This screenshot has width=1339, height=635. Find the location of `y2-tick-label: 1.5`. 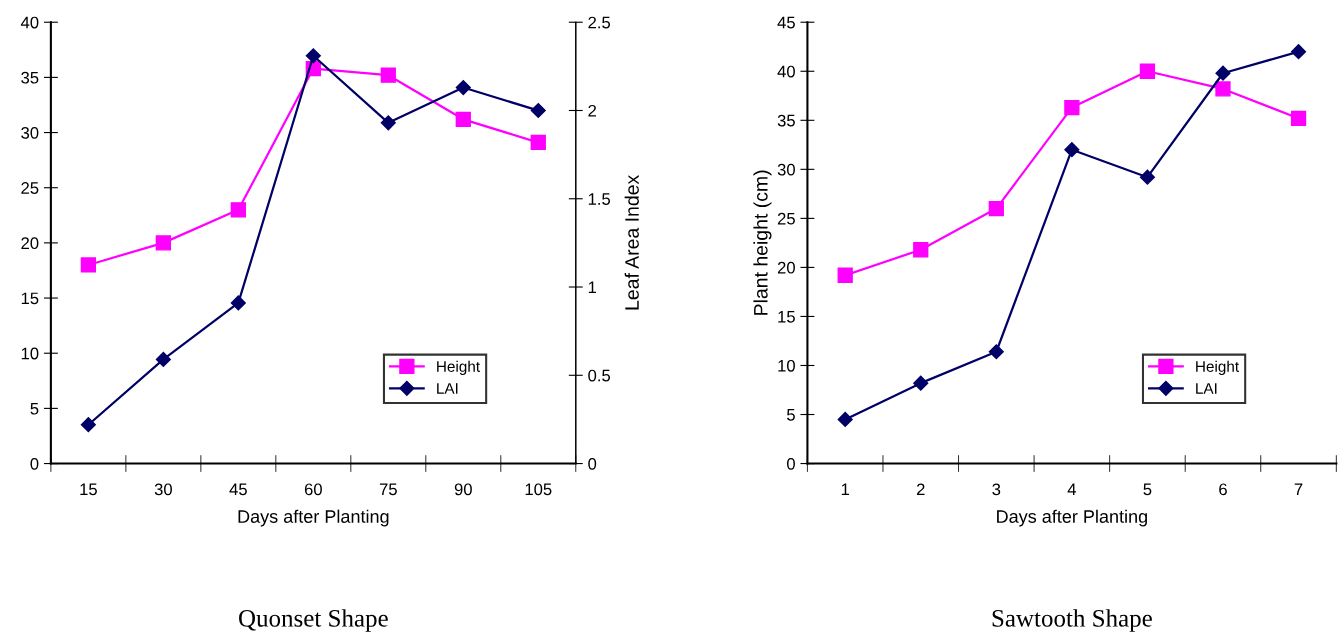

y2-tick-label: 1.5 is located at coordinates (599, 199).